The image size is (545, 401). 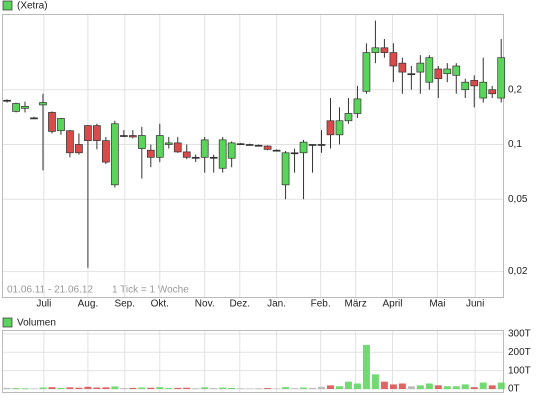 What do you see at coordinates (515, 144) in the screenshot?
I see `y-tick-label: 0,1` at bounding box center [515, 144].